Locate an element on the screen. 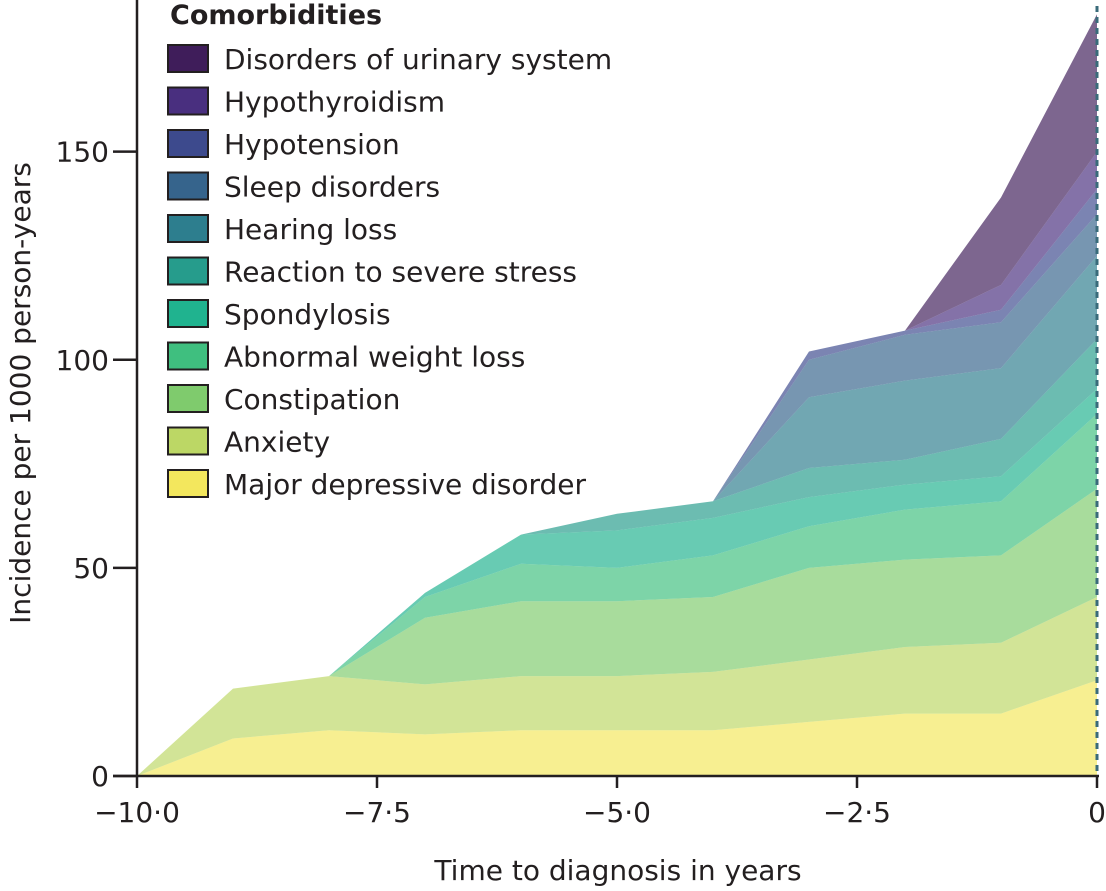  legend-label: Major depressive disorder is located at coordinates (405, 484).